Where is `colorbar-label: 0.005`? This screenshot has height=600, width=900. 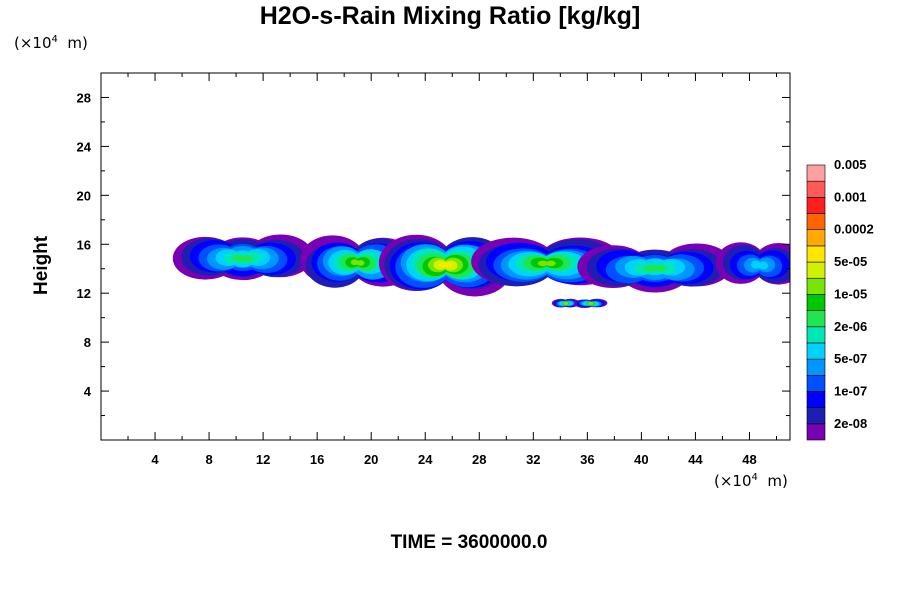 colorbar-label: 0.005 is located at coordinates (850, 164).